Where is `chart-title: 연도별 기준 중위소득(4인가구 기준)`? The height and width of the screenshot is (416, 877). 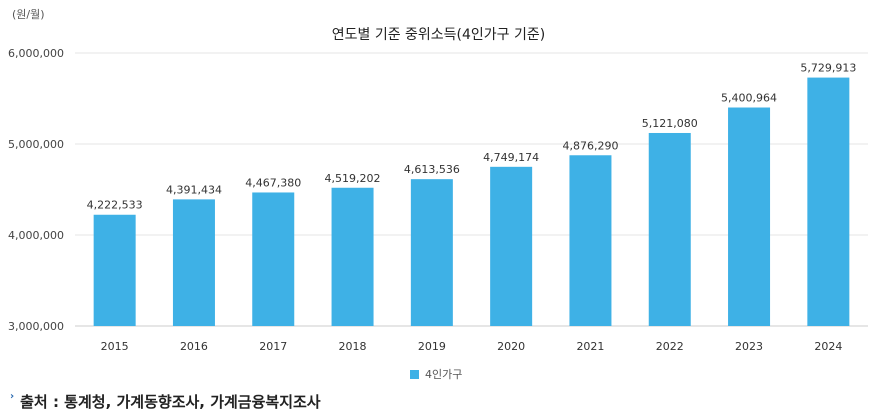
chart-title: 연도별 기준 중위소득(4인가구 기준) is located at coordinates (438, 35).